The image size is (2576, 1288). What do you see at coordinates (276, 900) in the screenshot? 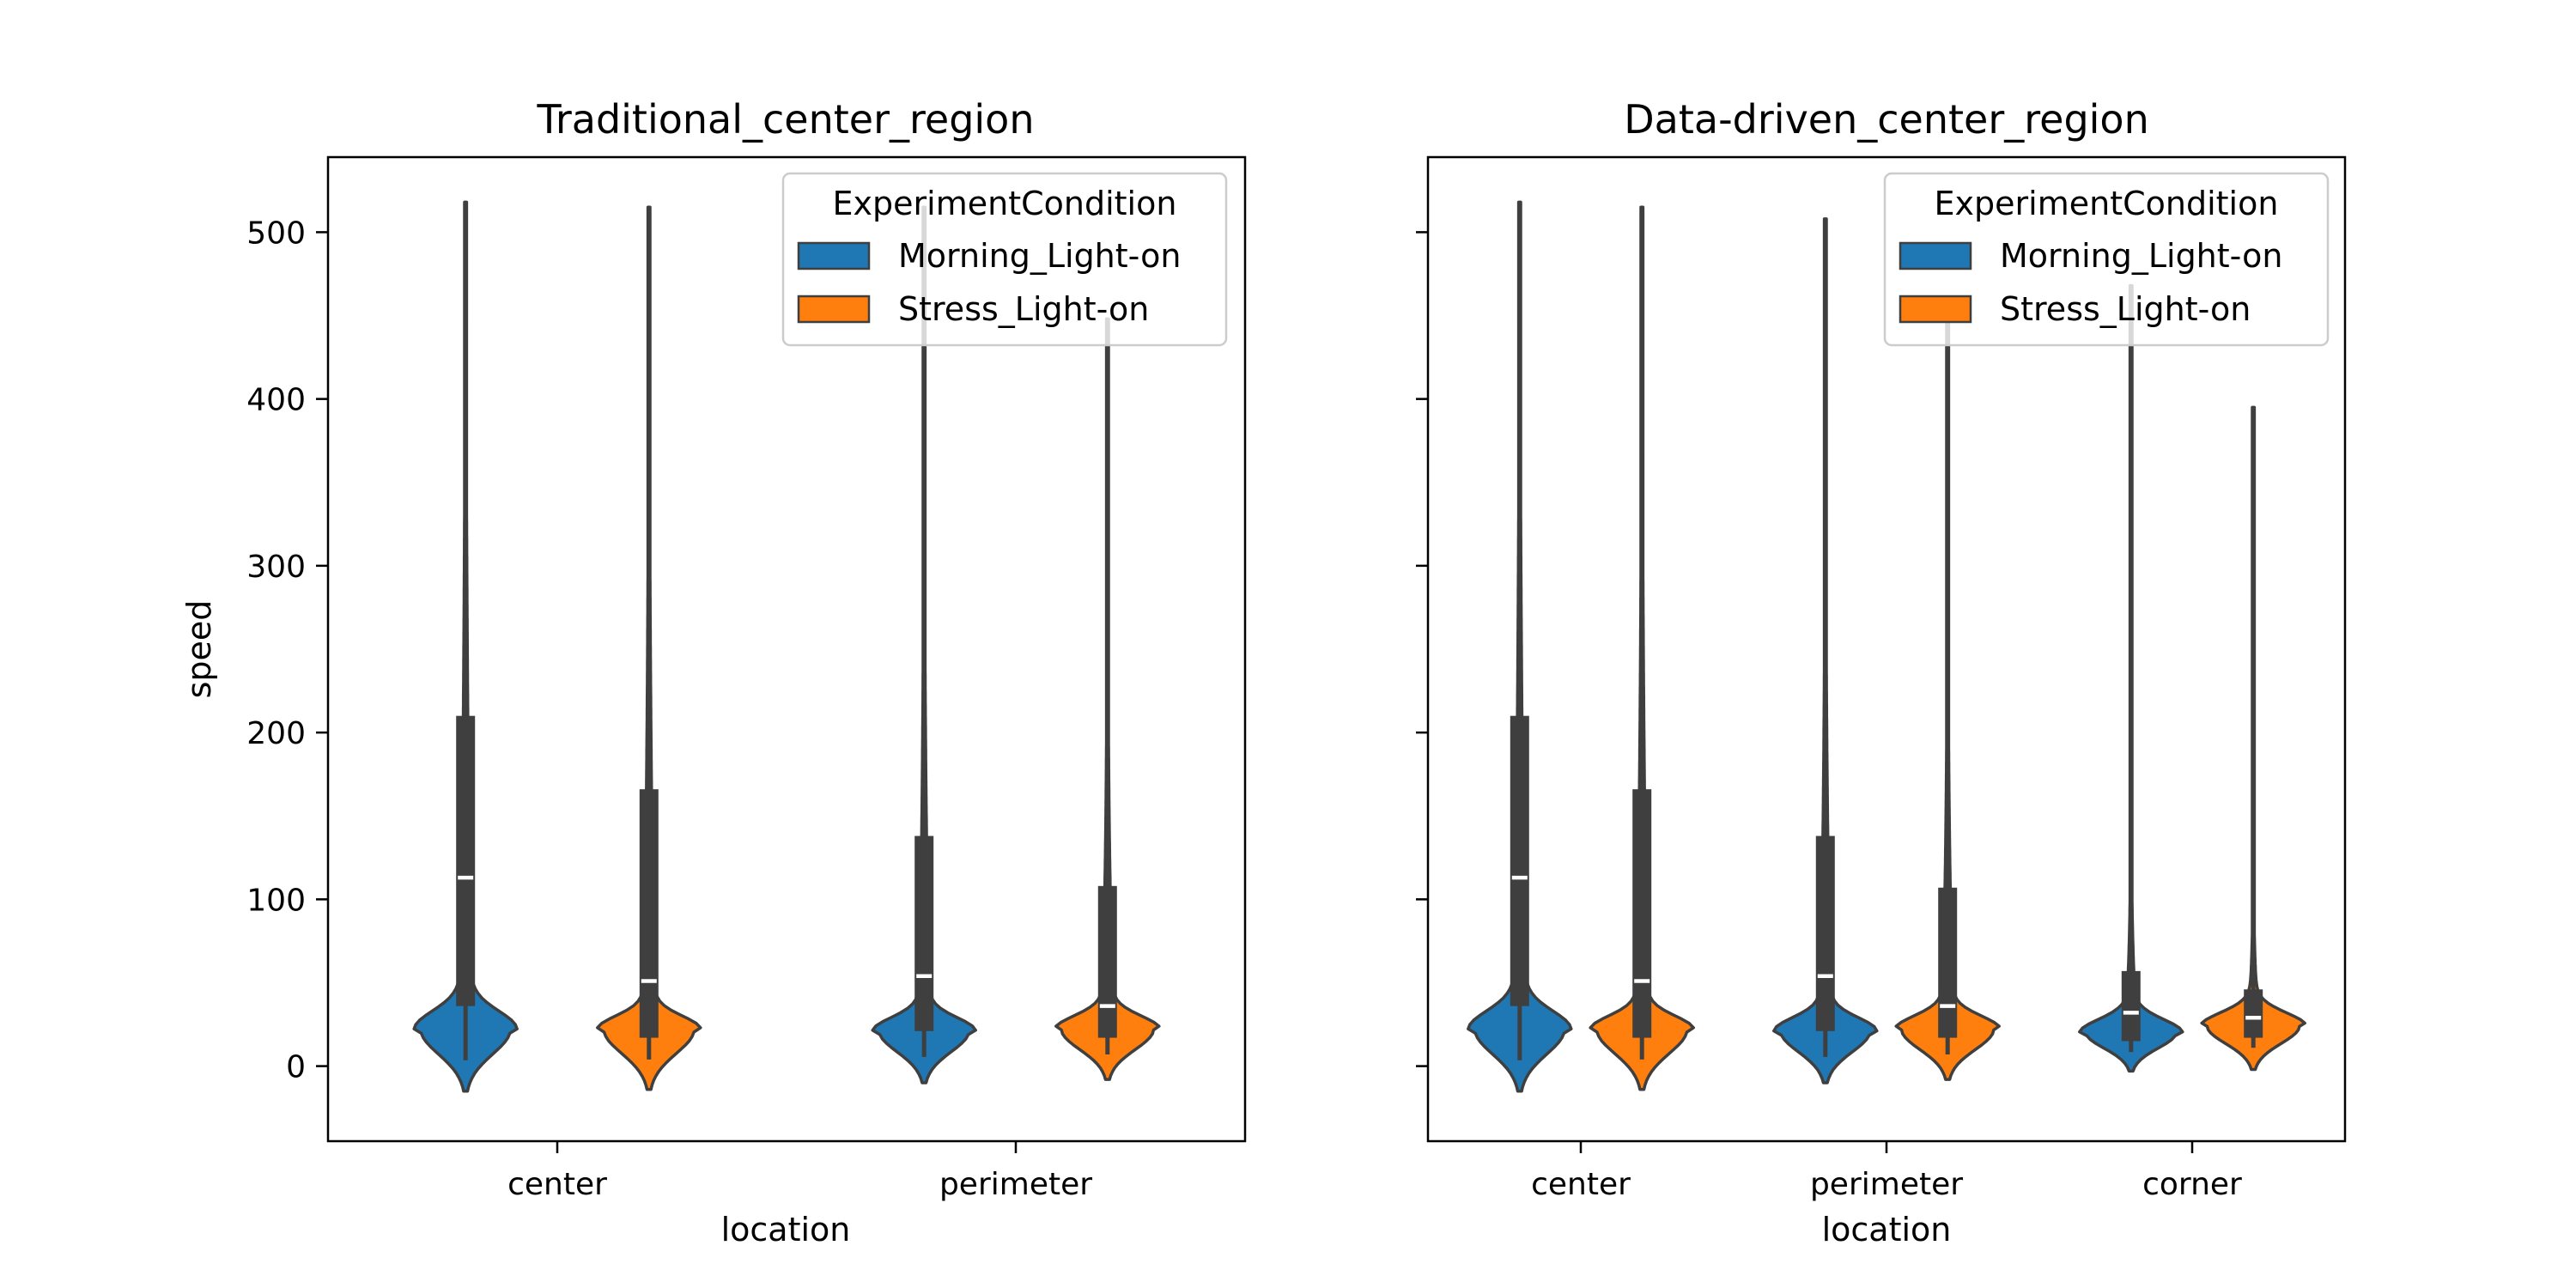
I see `y-tick-label: 100` at bounding box center [276, 900].